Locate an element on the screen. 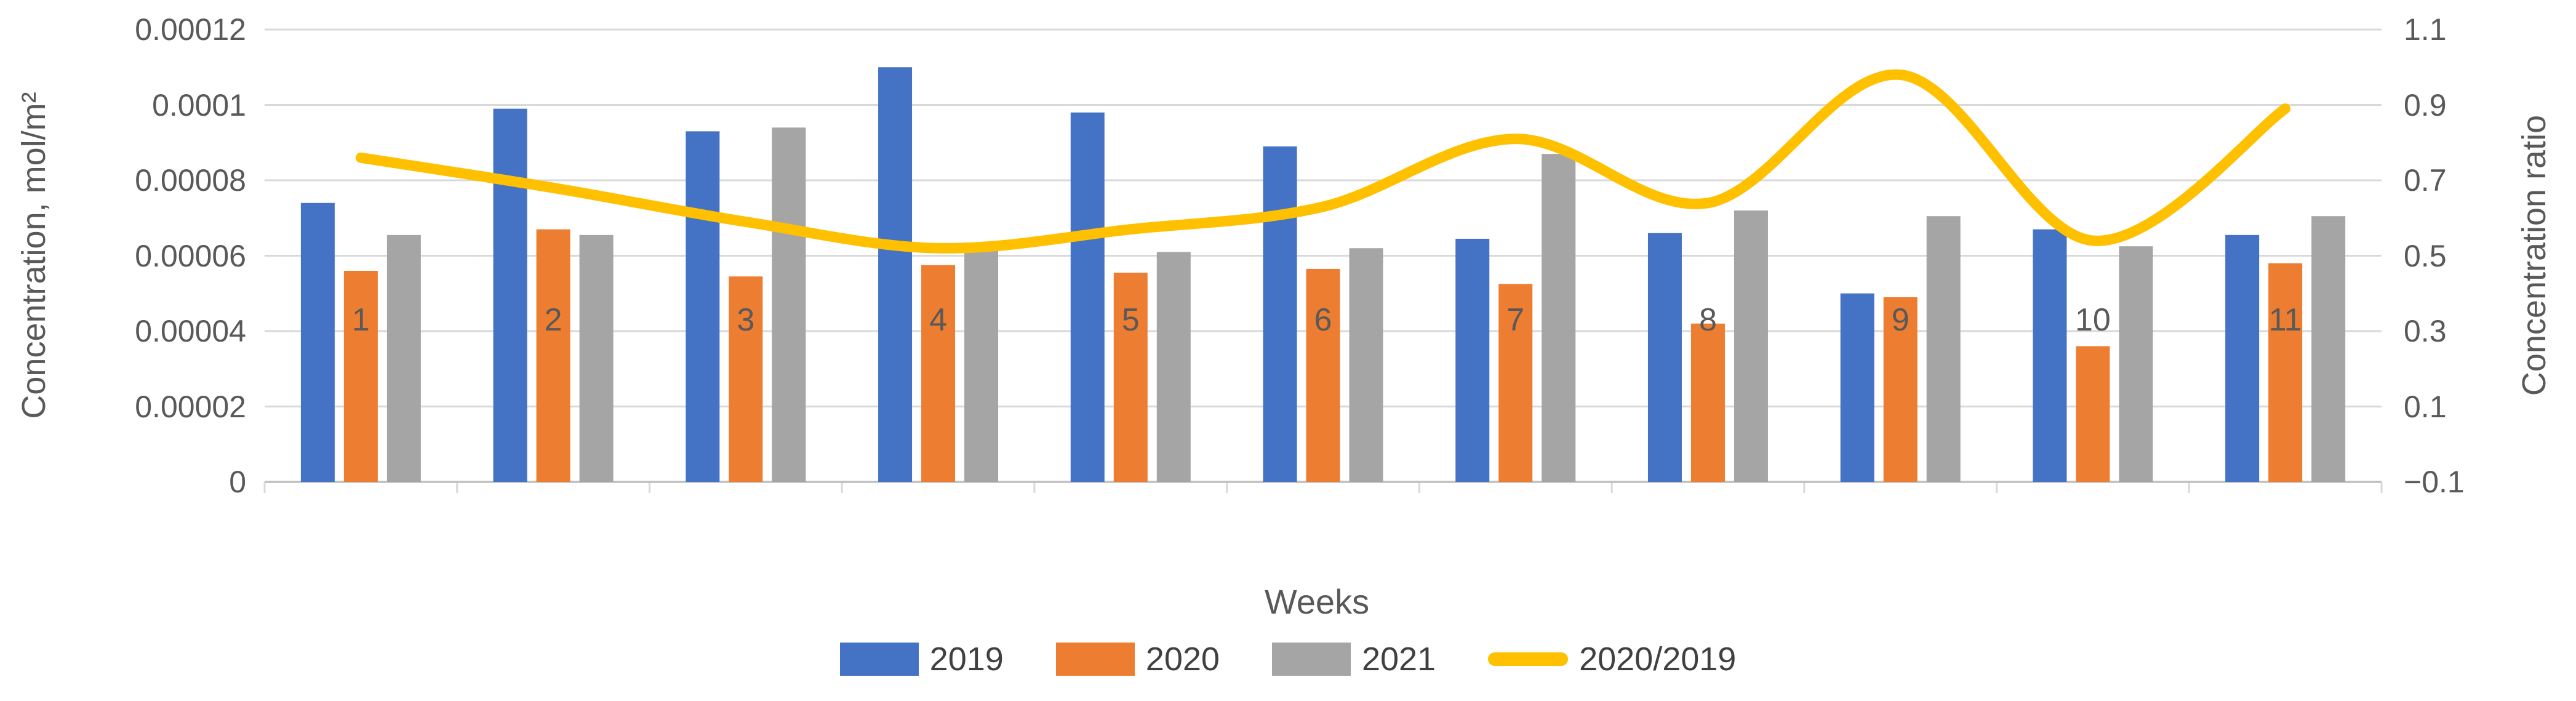 This screenshot has height=701, width=2576. x-tick-label-week-5: 5 is located at coordinates (1130, 320).